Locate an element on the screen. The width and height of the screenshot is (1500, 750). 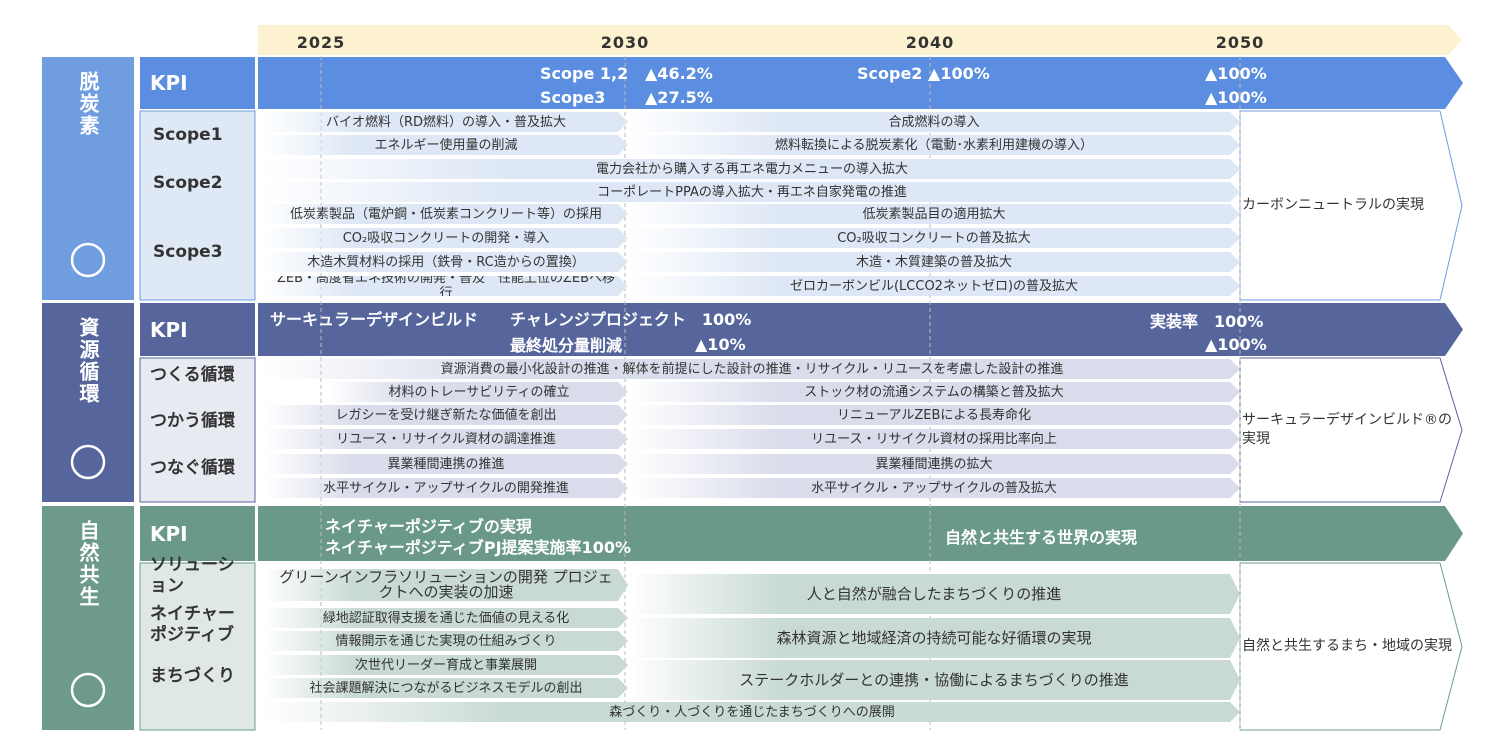
roadmap-bar: 次世代リーダー育成と事業展開 is located at coordinates (446, 665).